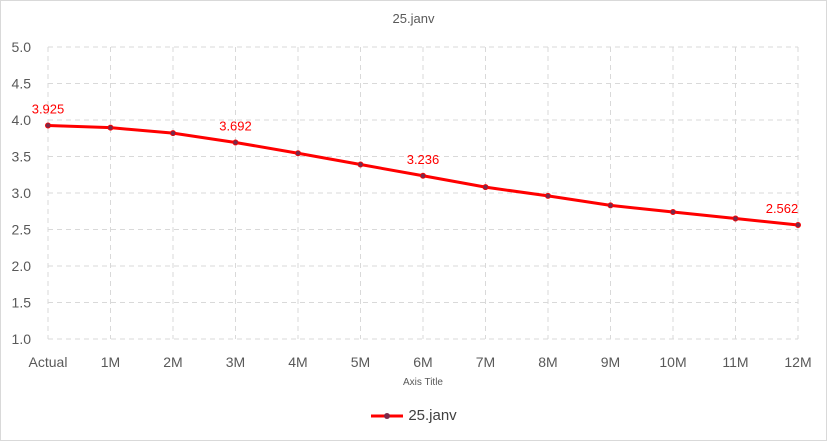 The width and height of the screenshot is (827, 441). Describe the element at coordinates (387, 415) in the screenshot. I see `legend-line-marker-icon` at that location.